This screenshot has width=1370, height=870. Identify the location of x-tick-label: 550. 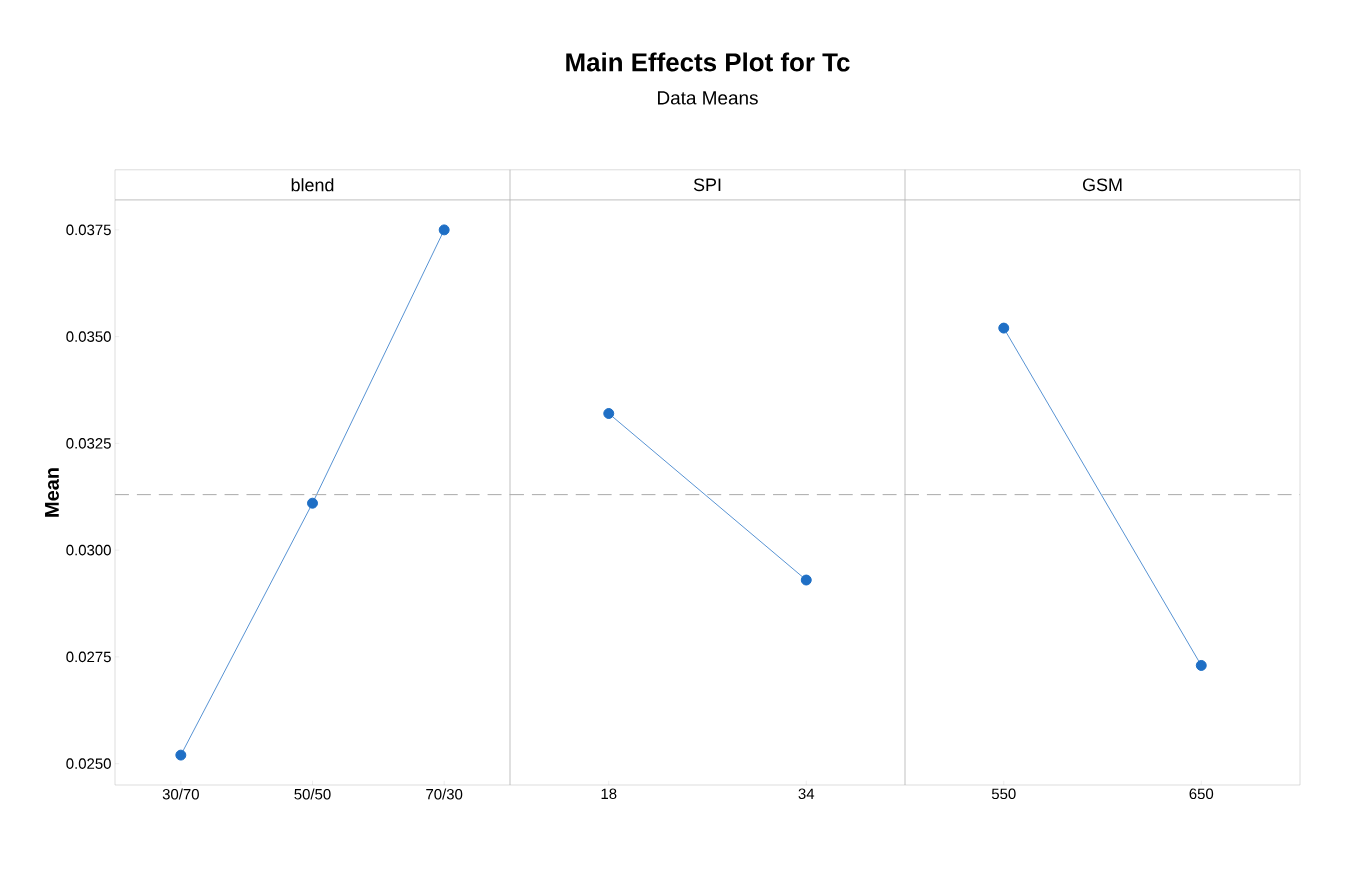
(1003, 794).